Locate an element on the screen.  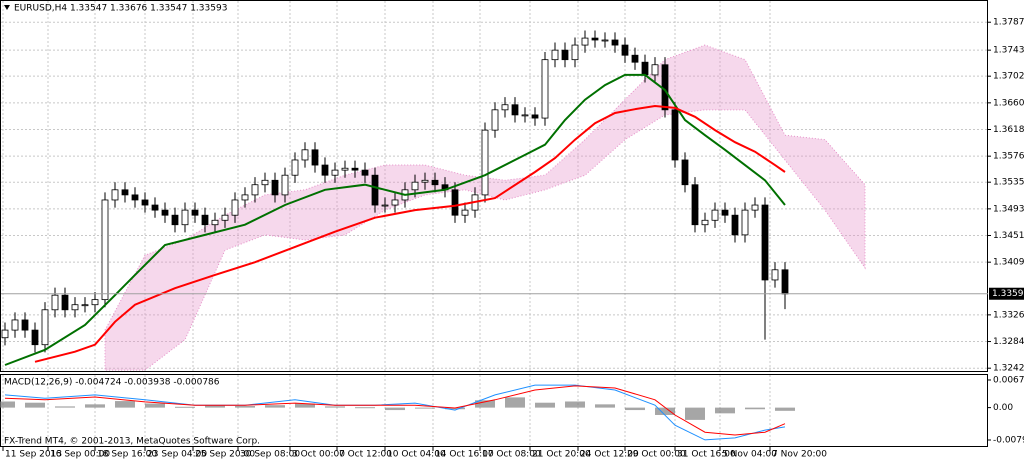
current-price-label: 1.33593 is located at coordinates (1008, 294).